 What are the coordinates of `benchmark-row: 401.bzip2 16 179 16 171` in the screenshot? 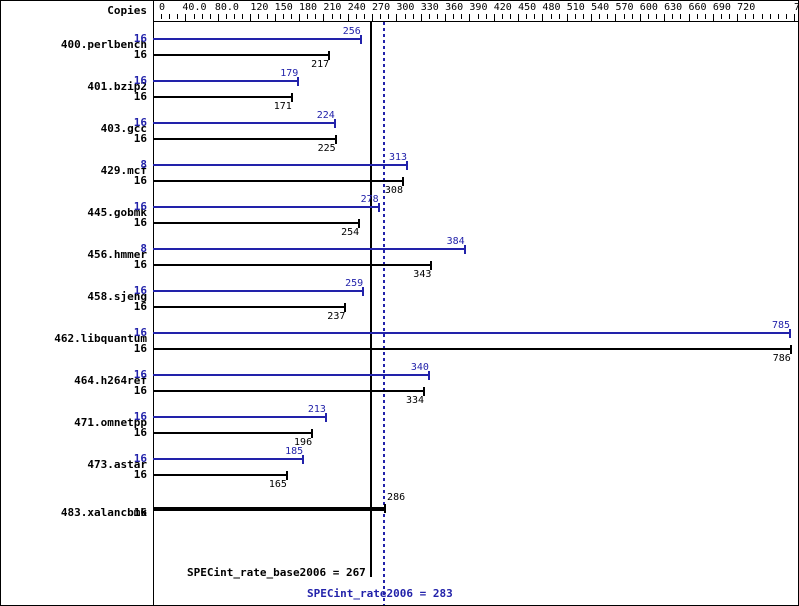 It's located at (399, 90).